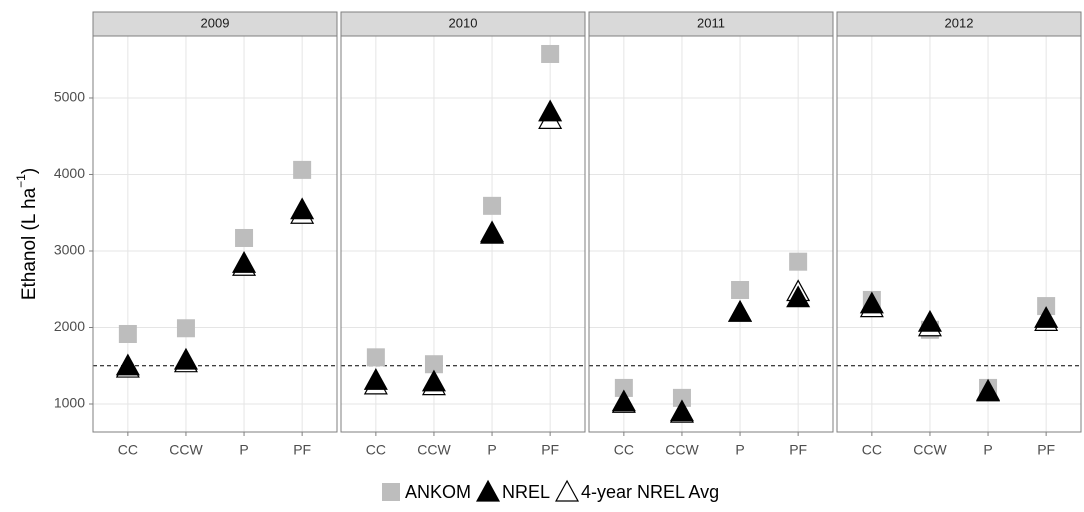 Image resolution: width=1084 pixels, height=512 pixels. I want to click on y-axis-title-sup: −1, so click(21, 181).